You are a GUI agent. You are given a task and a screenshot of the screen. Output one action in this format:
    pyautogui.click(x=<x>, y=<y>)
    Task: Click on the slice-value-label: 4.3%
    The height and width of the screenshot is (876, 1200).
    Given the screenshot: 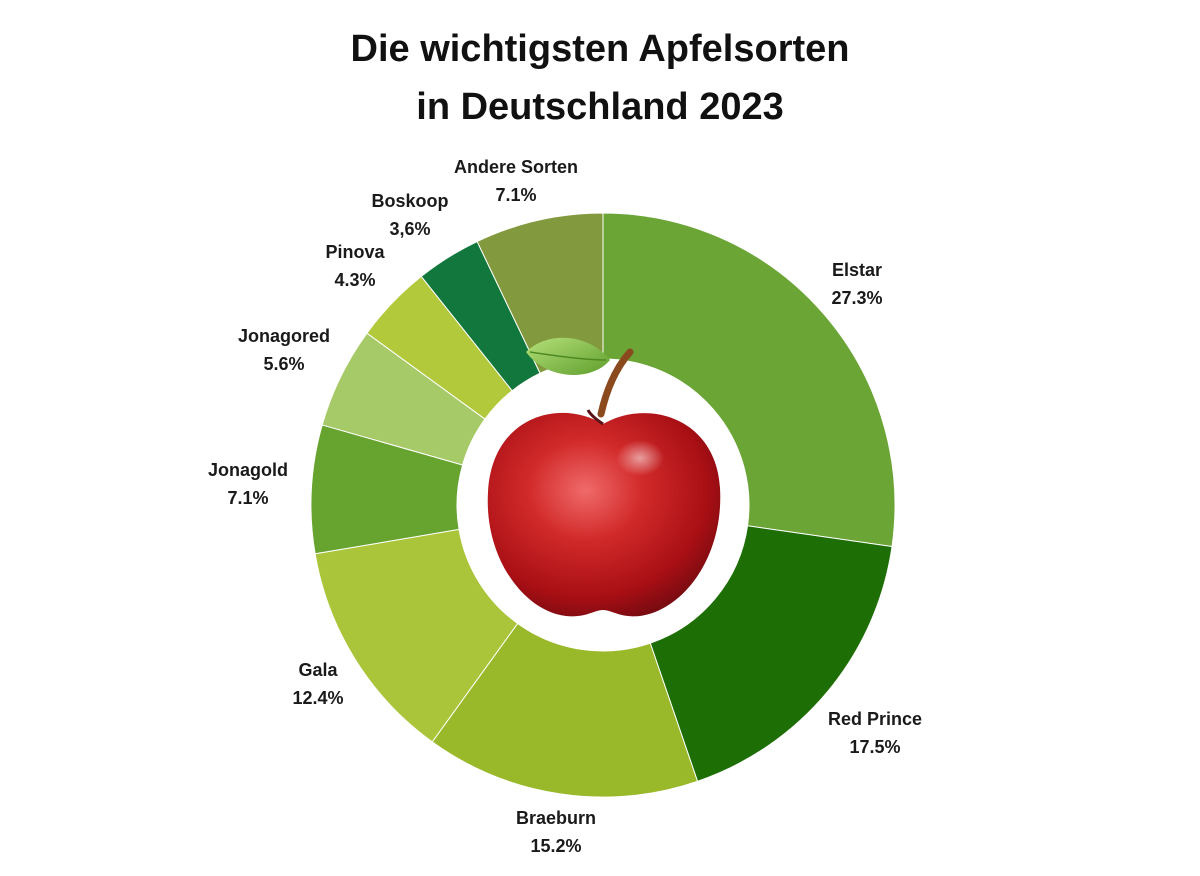 What is the action you would take?
    pyautogui.click(x=354, y=280)
    